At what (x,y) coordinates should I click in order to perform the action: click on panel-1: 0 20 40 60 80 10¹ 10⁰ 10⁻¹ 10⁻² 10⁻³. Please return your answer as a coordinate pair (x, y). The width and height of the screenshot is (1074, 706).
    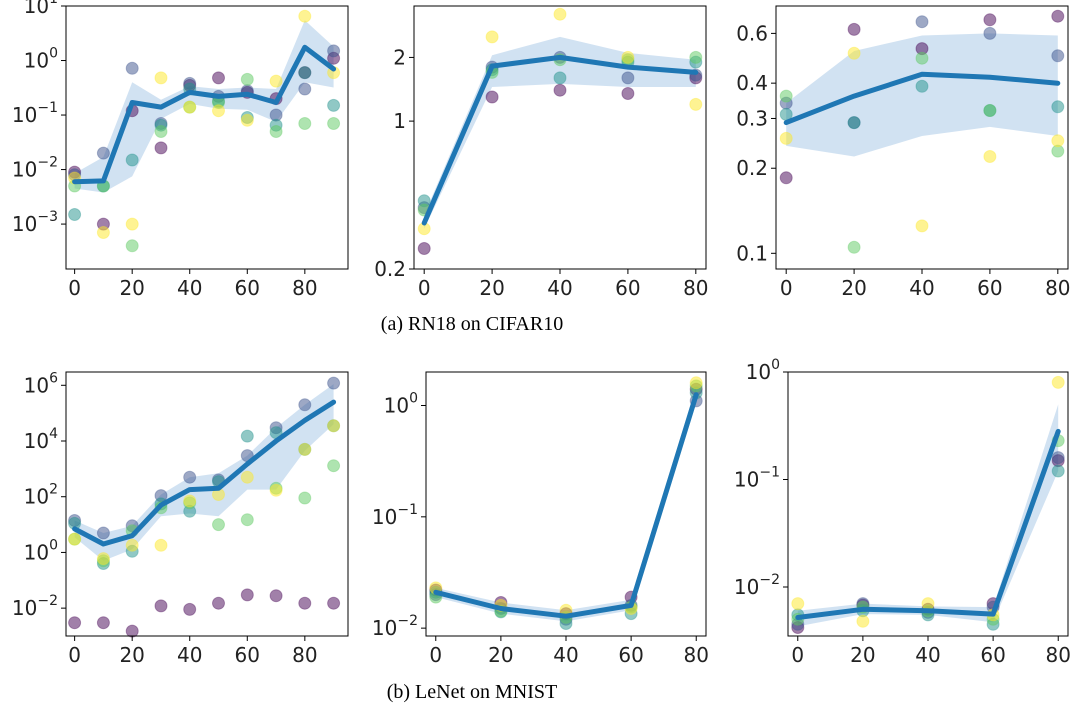
    Looking at the image, I should click on (180, 150).